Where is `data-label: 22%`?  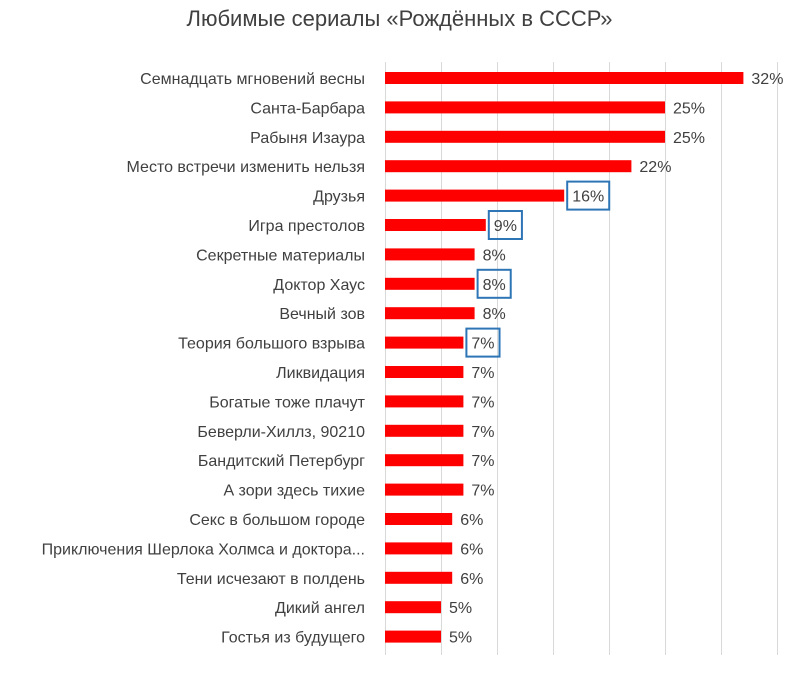
data-label: 22% is located at coordinates (655, 167).